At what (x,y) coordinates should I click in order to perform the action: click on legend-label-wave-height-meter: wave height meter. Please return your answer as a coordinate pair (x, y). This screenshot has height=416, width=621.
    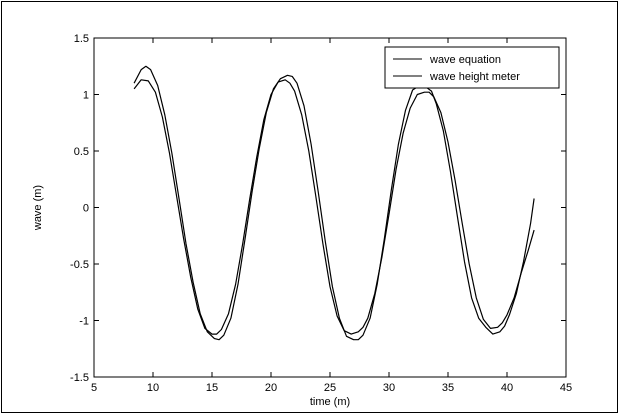
    Looking at the image, I should click on (474, 77).